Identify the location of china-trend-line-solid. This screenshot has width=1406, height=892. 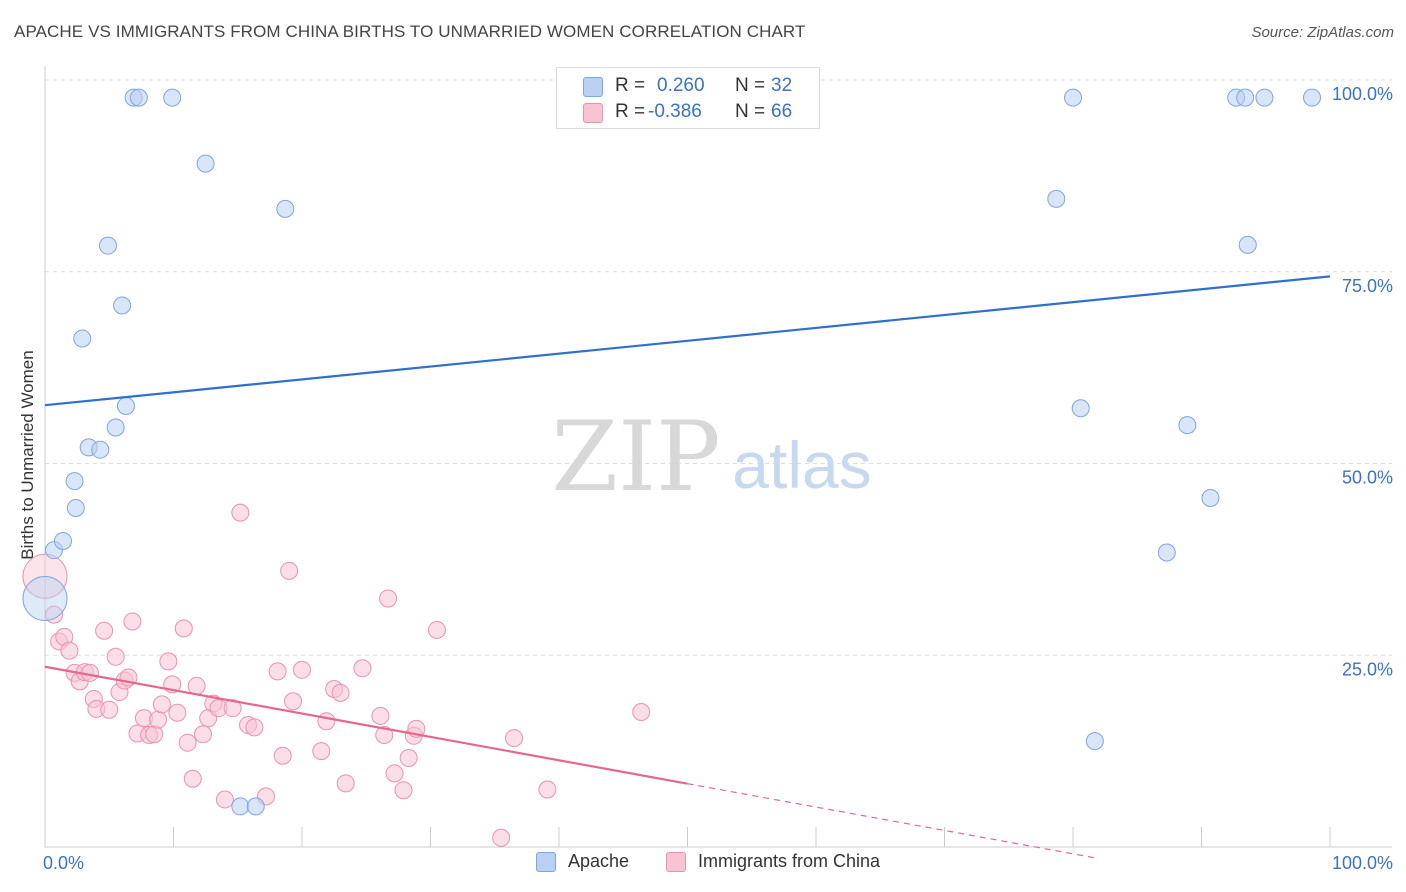
(366, 725).